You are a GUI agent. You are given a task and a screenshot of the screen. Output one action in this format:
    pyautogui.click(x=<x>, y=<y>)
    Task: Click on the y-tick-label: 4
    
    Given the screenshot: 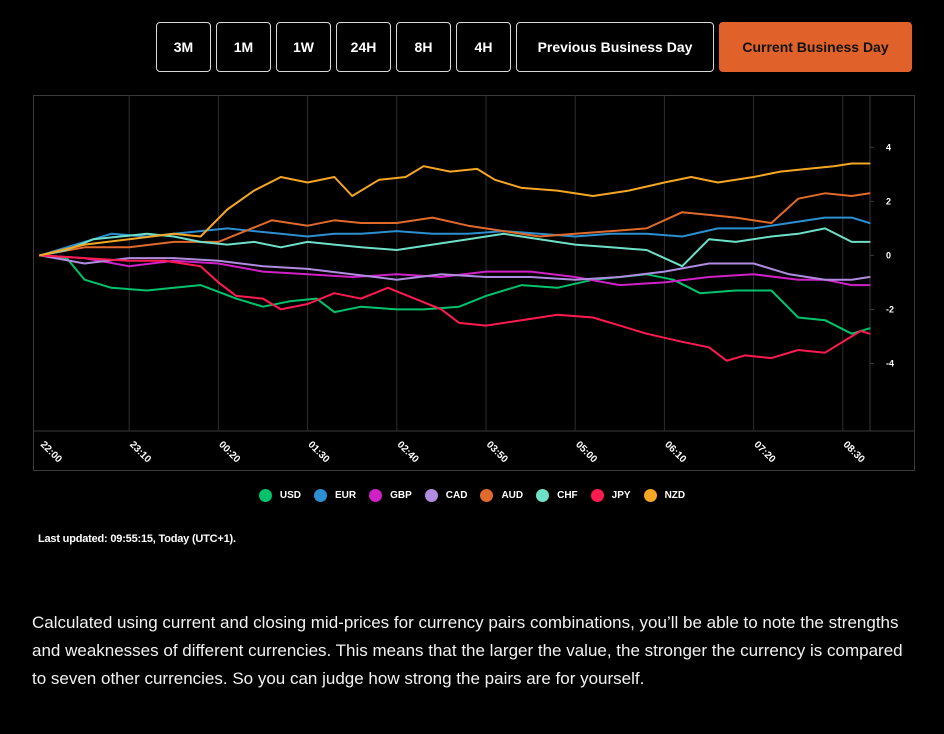 What is the action you would take?
    pyautogui.click(x=888, y=147)
    